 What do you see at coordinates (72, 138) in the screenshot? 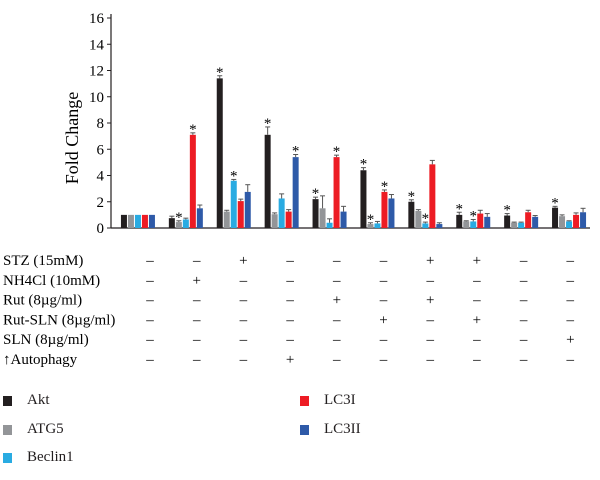
I see `y-axis-label: Fold Change` at bounding box center [72, 138].